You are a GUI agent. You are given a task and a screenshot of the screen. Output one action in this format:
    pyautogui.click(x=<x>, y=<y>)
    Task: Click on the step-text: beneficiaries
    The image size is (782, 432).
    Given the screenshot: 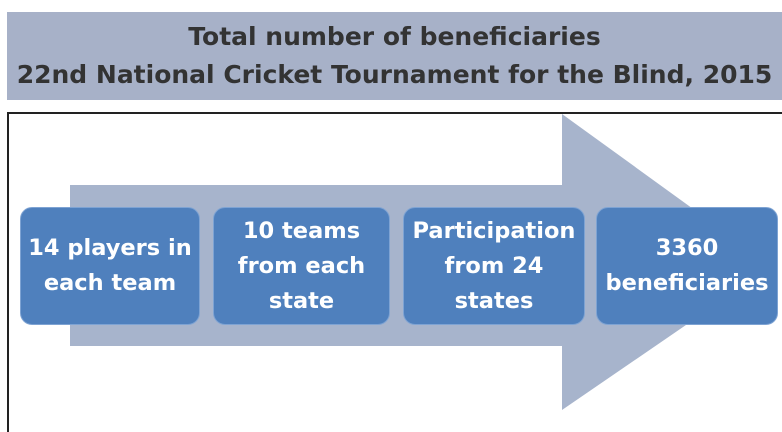 What is the action you would take?
    pyautogui.click(x=687, y=283)
    